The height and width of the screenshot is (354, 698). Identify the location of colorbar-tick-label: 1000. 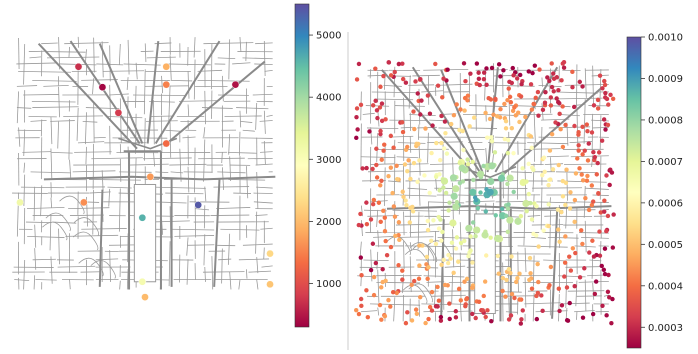
(328, 284).